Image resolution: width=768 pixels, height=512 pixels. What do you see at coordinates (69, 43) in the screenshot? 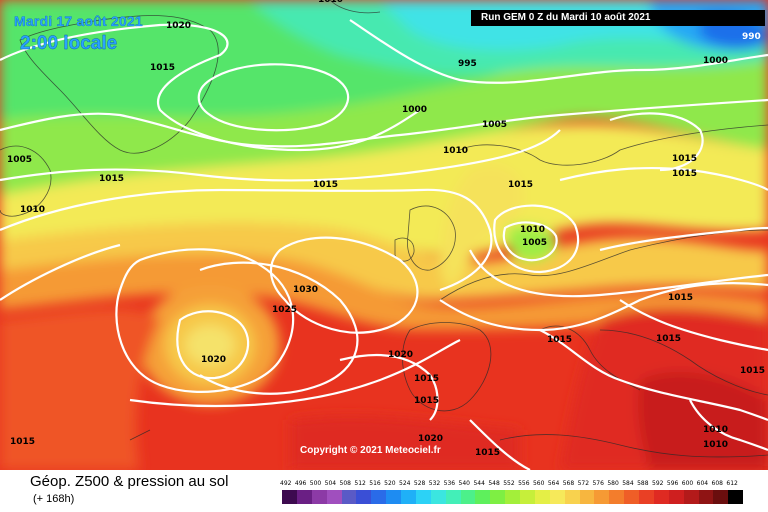
I see `forecast-time: 2:00 locale` at bounding box center [69, 43].